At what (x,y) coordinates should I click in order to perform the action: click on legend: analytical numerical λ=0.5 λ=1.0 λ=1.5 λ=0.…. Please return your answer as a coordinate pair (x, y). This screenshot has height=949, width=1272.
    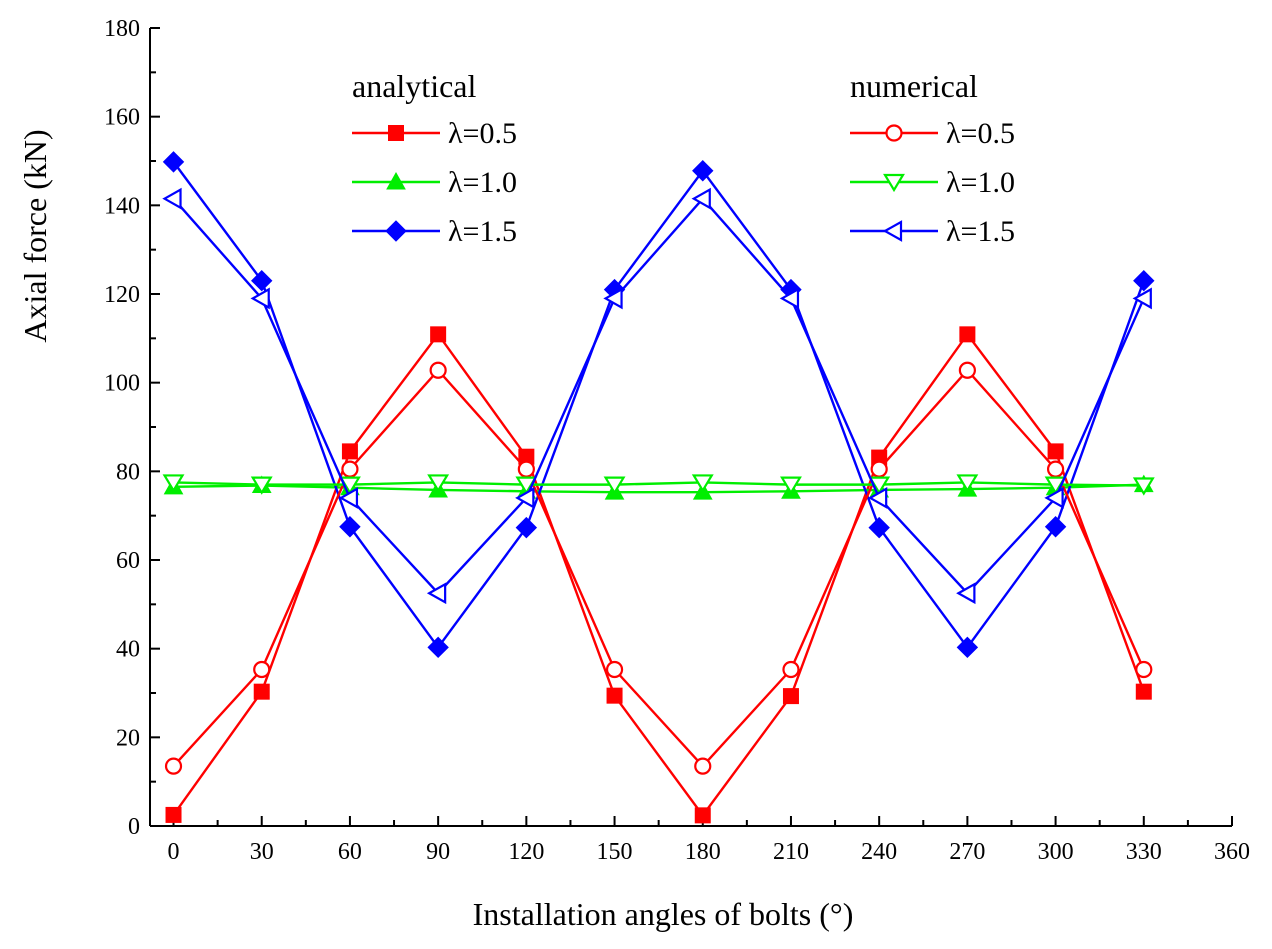
    Looking at the image, I should click on (683, 158).